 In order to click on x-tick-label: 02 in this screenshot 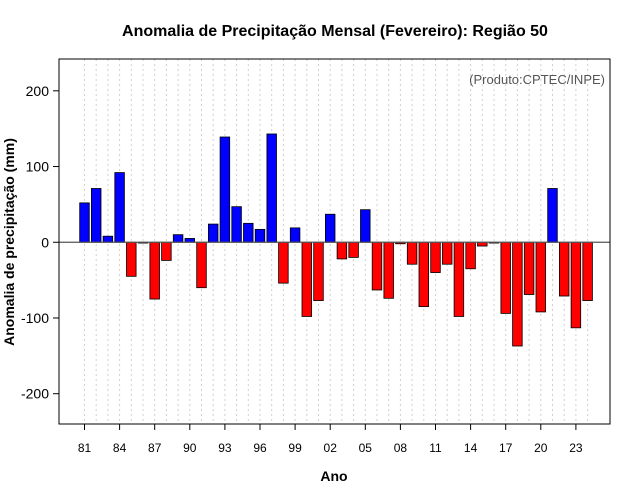, I will do `click(331, 448)`.